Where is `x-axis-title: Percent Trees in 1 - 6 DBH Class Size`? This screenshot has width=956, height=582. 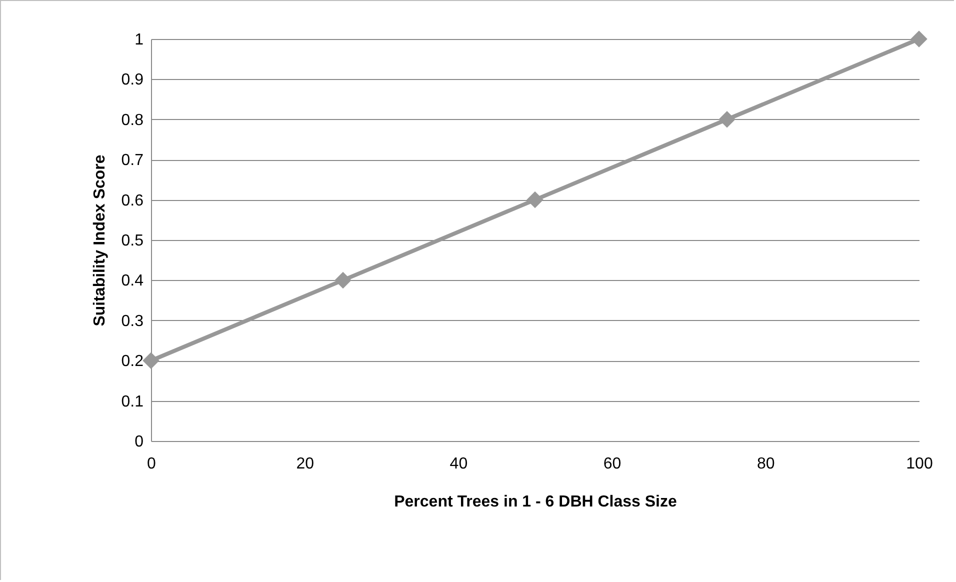 x-axis-title: Percent Trees in 1 - 6 DBH Class Size is located at coordinates (535, 502).